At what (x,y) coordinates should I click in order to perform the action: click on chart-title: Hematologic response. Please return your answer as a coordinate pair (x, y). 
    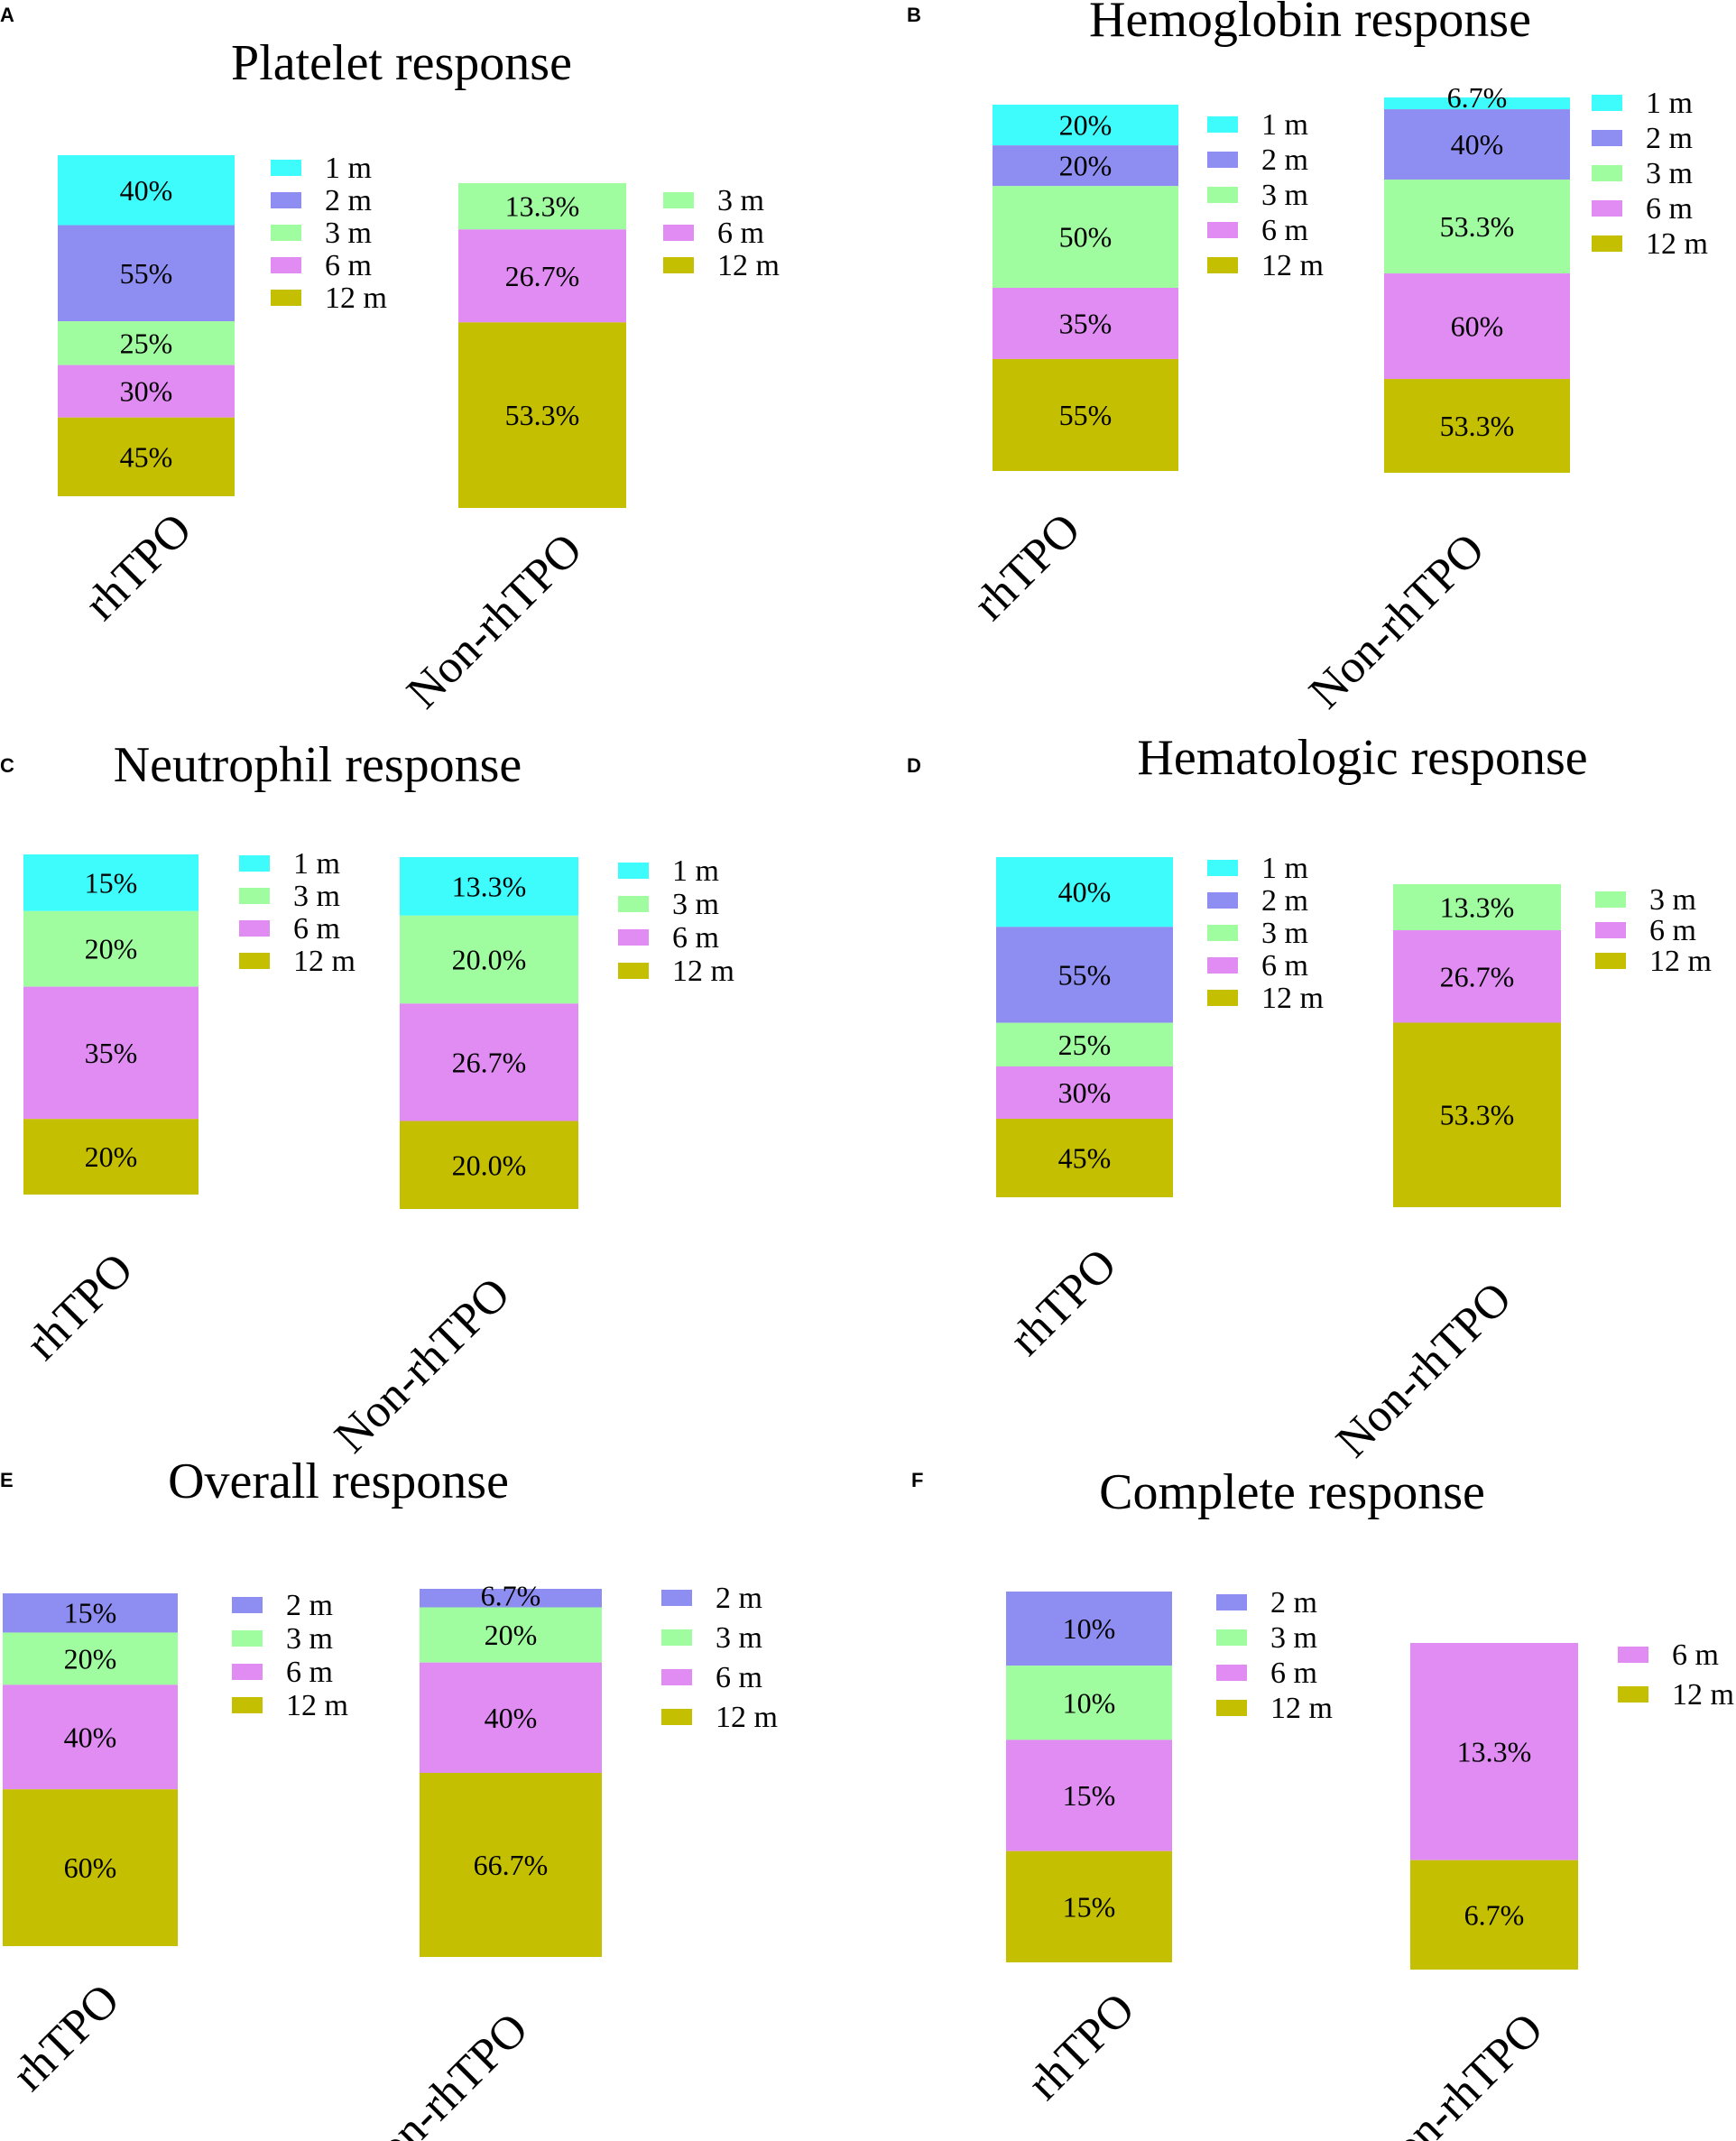
    Looking at the image, I should click on (1362, 758).